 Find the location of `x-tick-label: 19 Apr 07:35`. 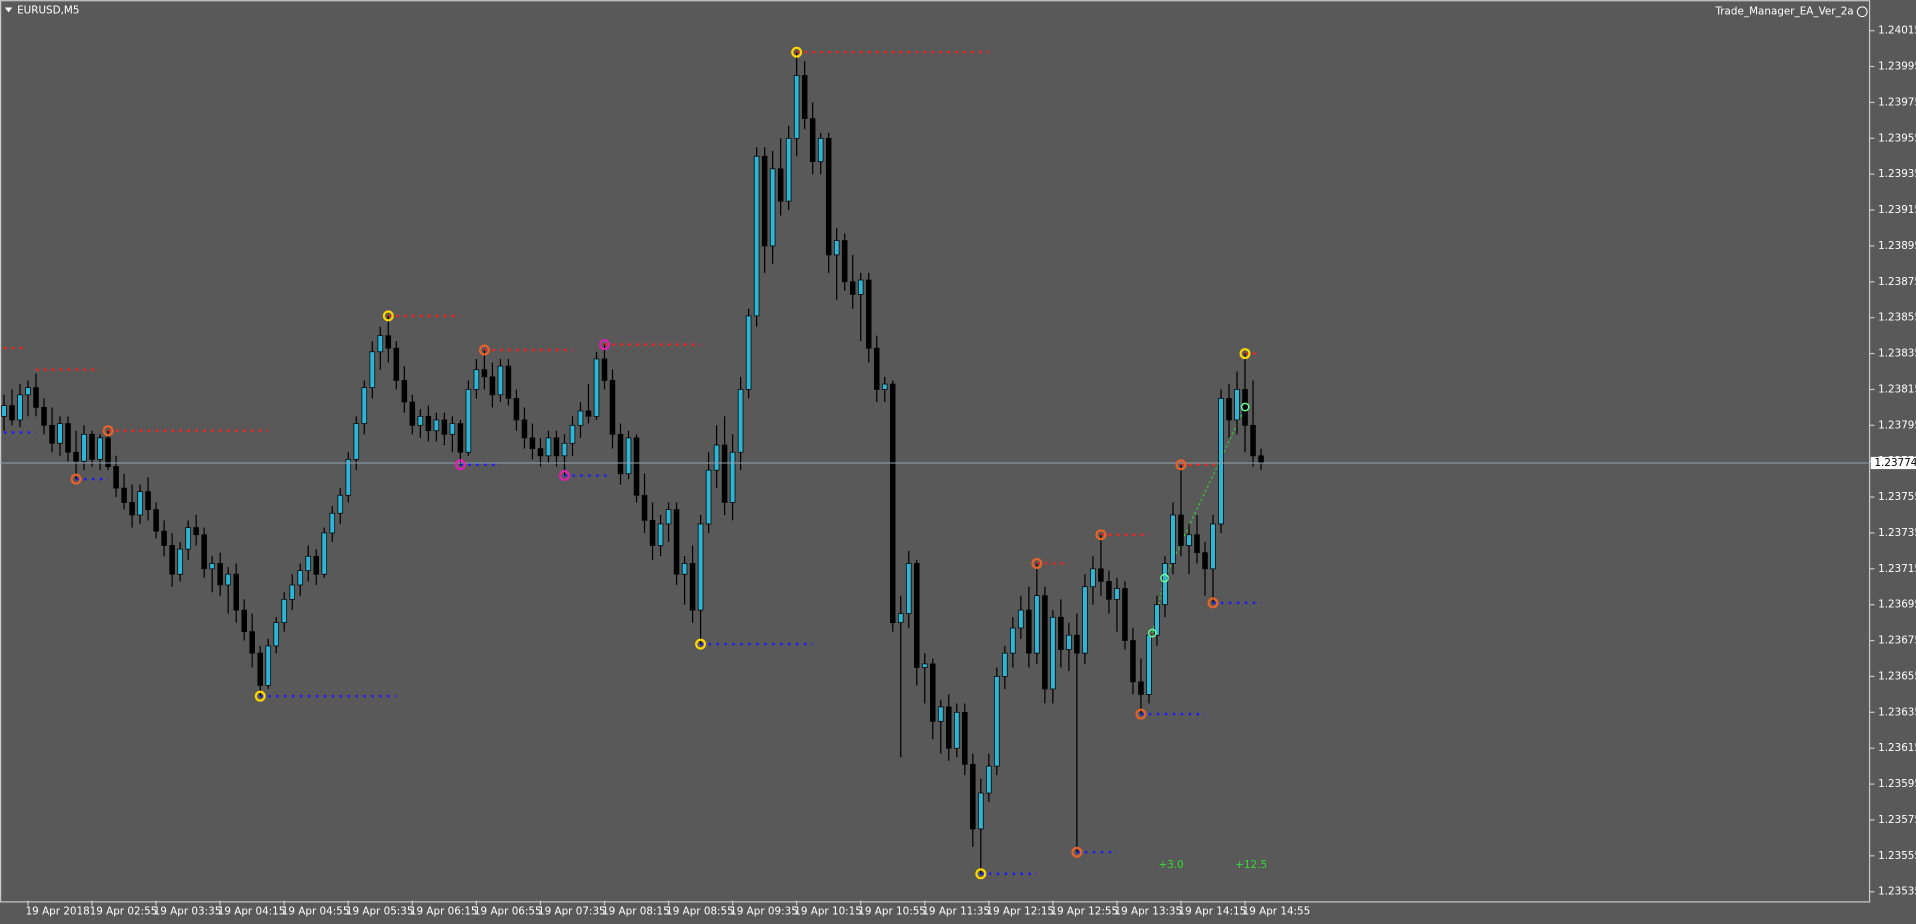

x-tick-label: 19 Apr 07:35 is located at coordinates (572, 912).